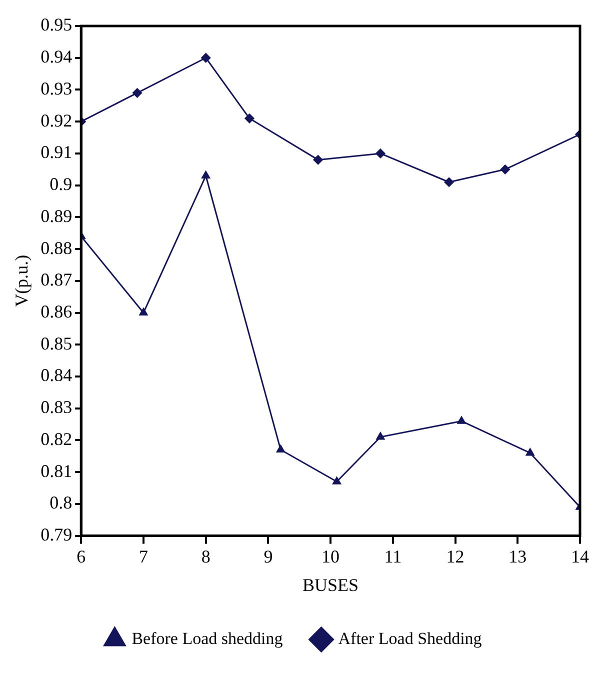  I want to click on y-tick-label: 0.91, so click(56, 152).